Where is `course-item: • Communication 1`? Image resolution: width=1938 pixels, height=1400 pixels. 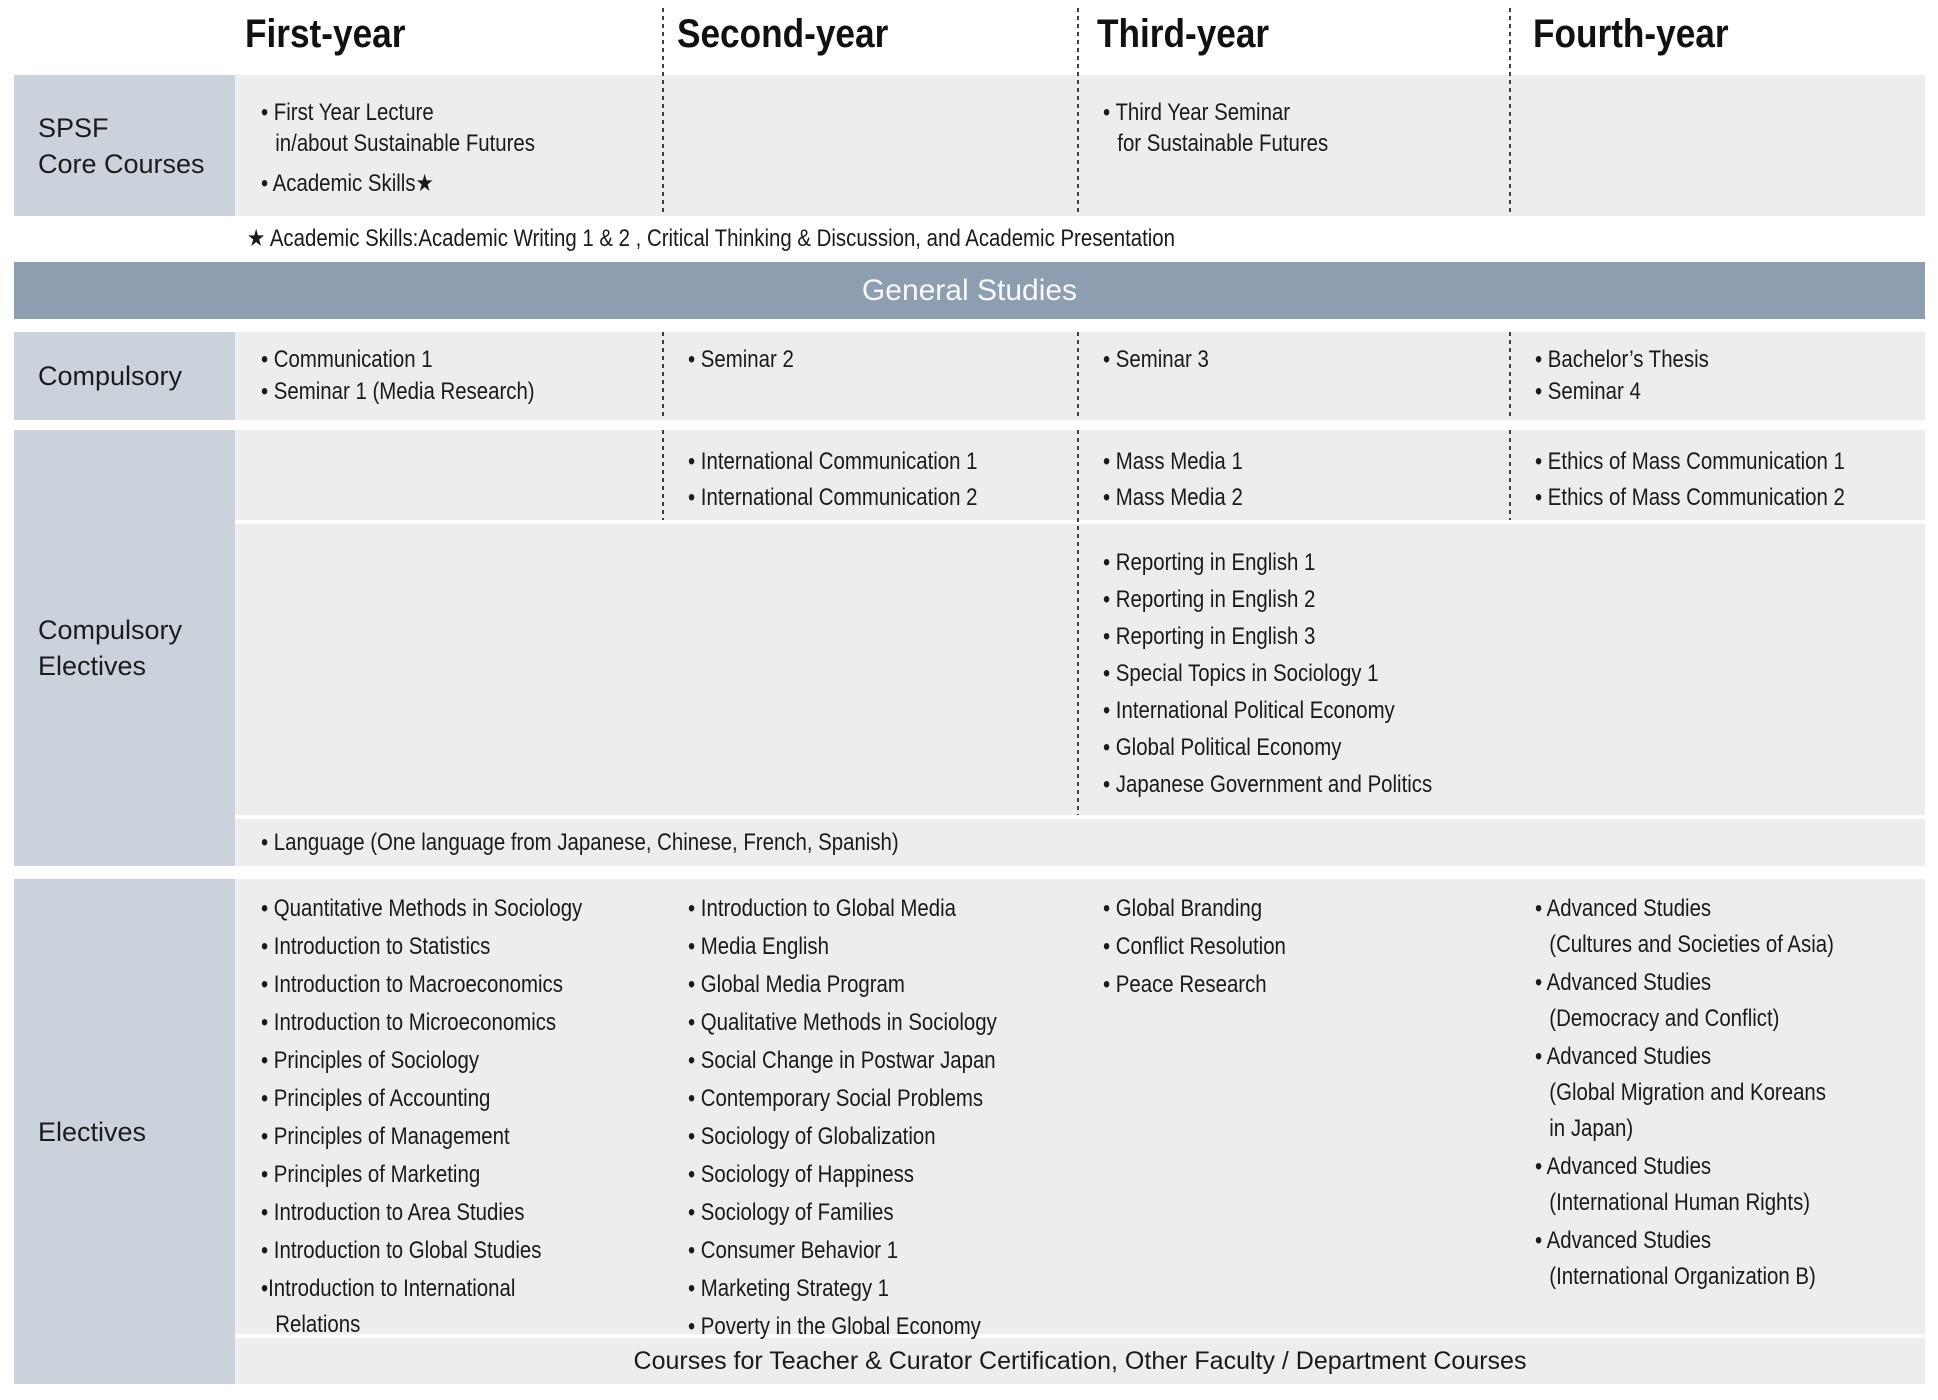 course-item: • Communication 1 is located at coordinates (347, 359).